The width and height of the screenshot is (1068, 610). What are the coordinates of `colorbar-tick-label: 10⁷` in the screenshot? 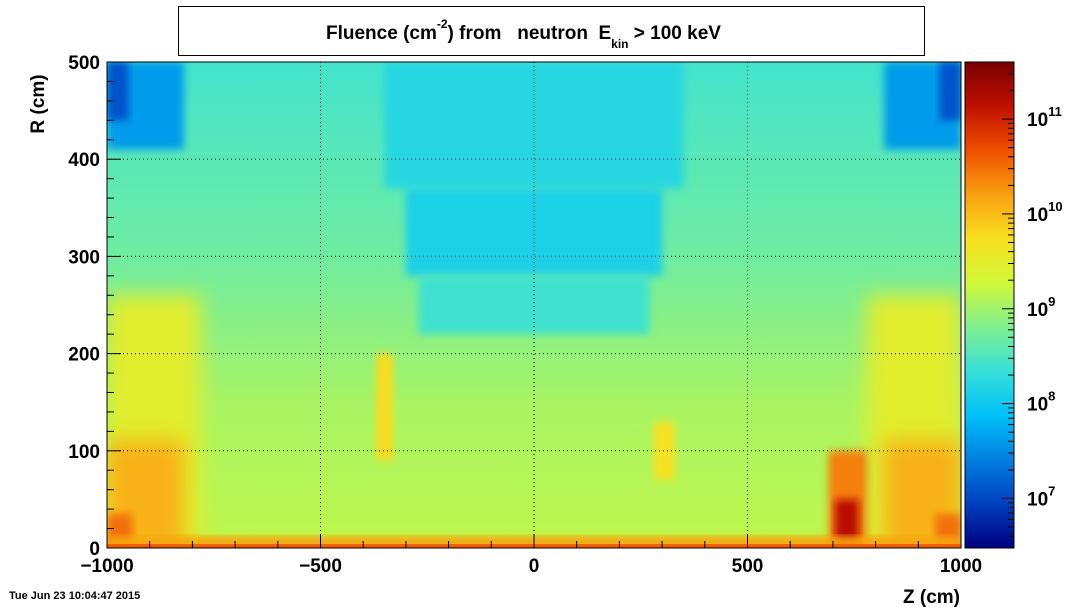 It's located at (1041, 496).